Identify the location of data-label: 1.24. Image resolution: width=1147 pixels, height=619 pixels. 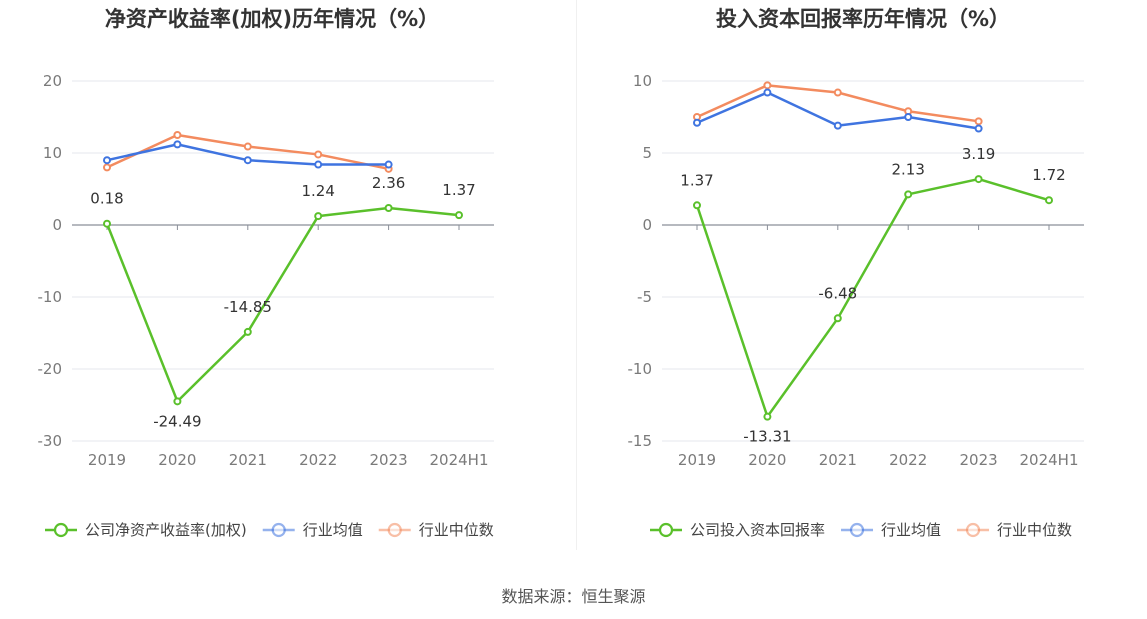
(317, 191).